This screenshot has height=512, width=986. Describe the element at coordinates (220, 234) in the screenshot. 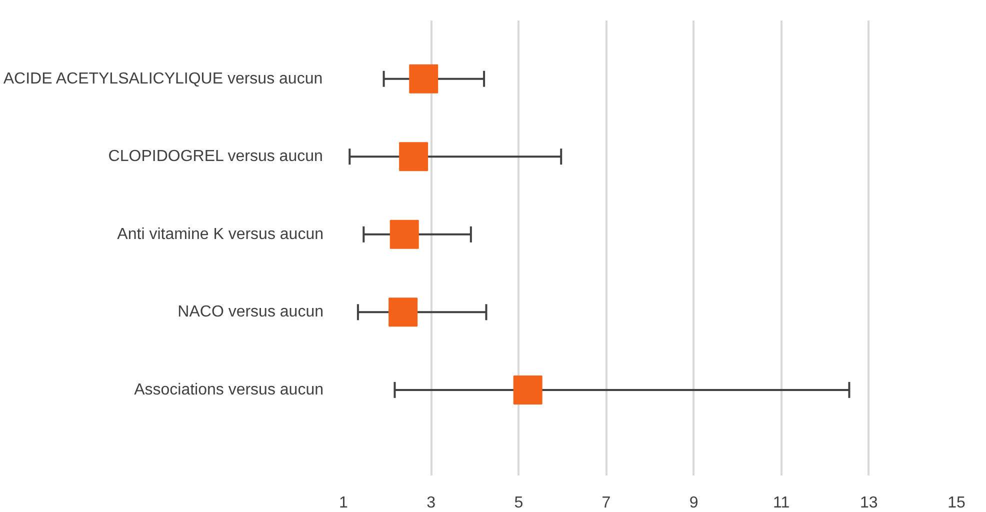

I see `y-tick-label: Anti vitamine K versus aucun` at that location.